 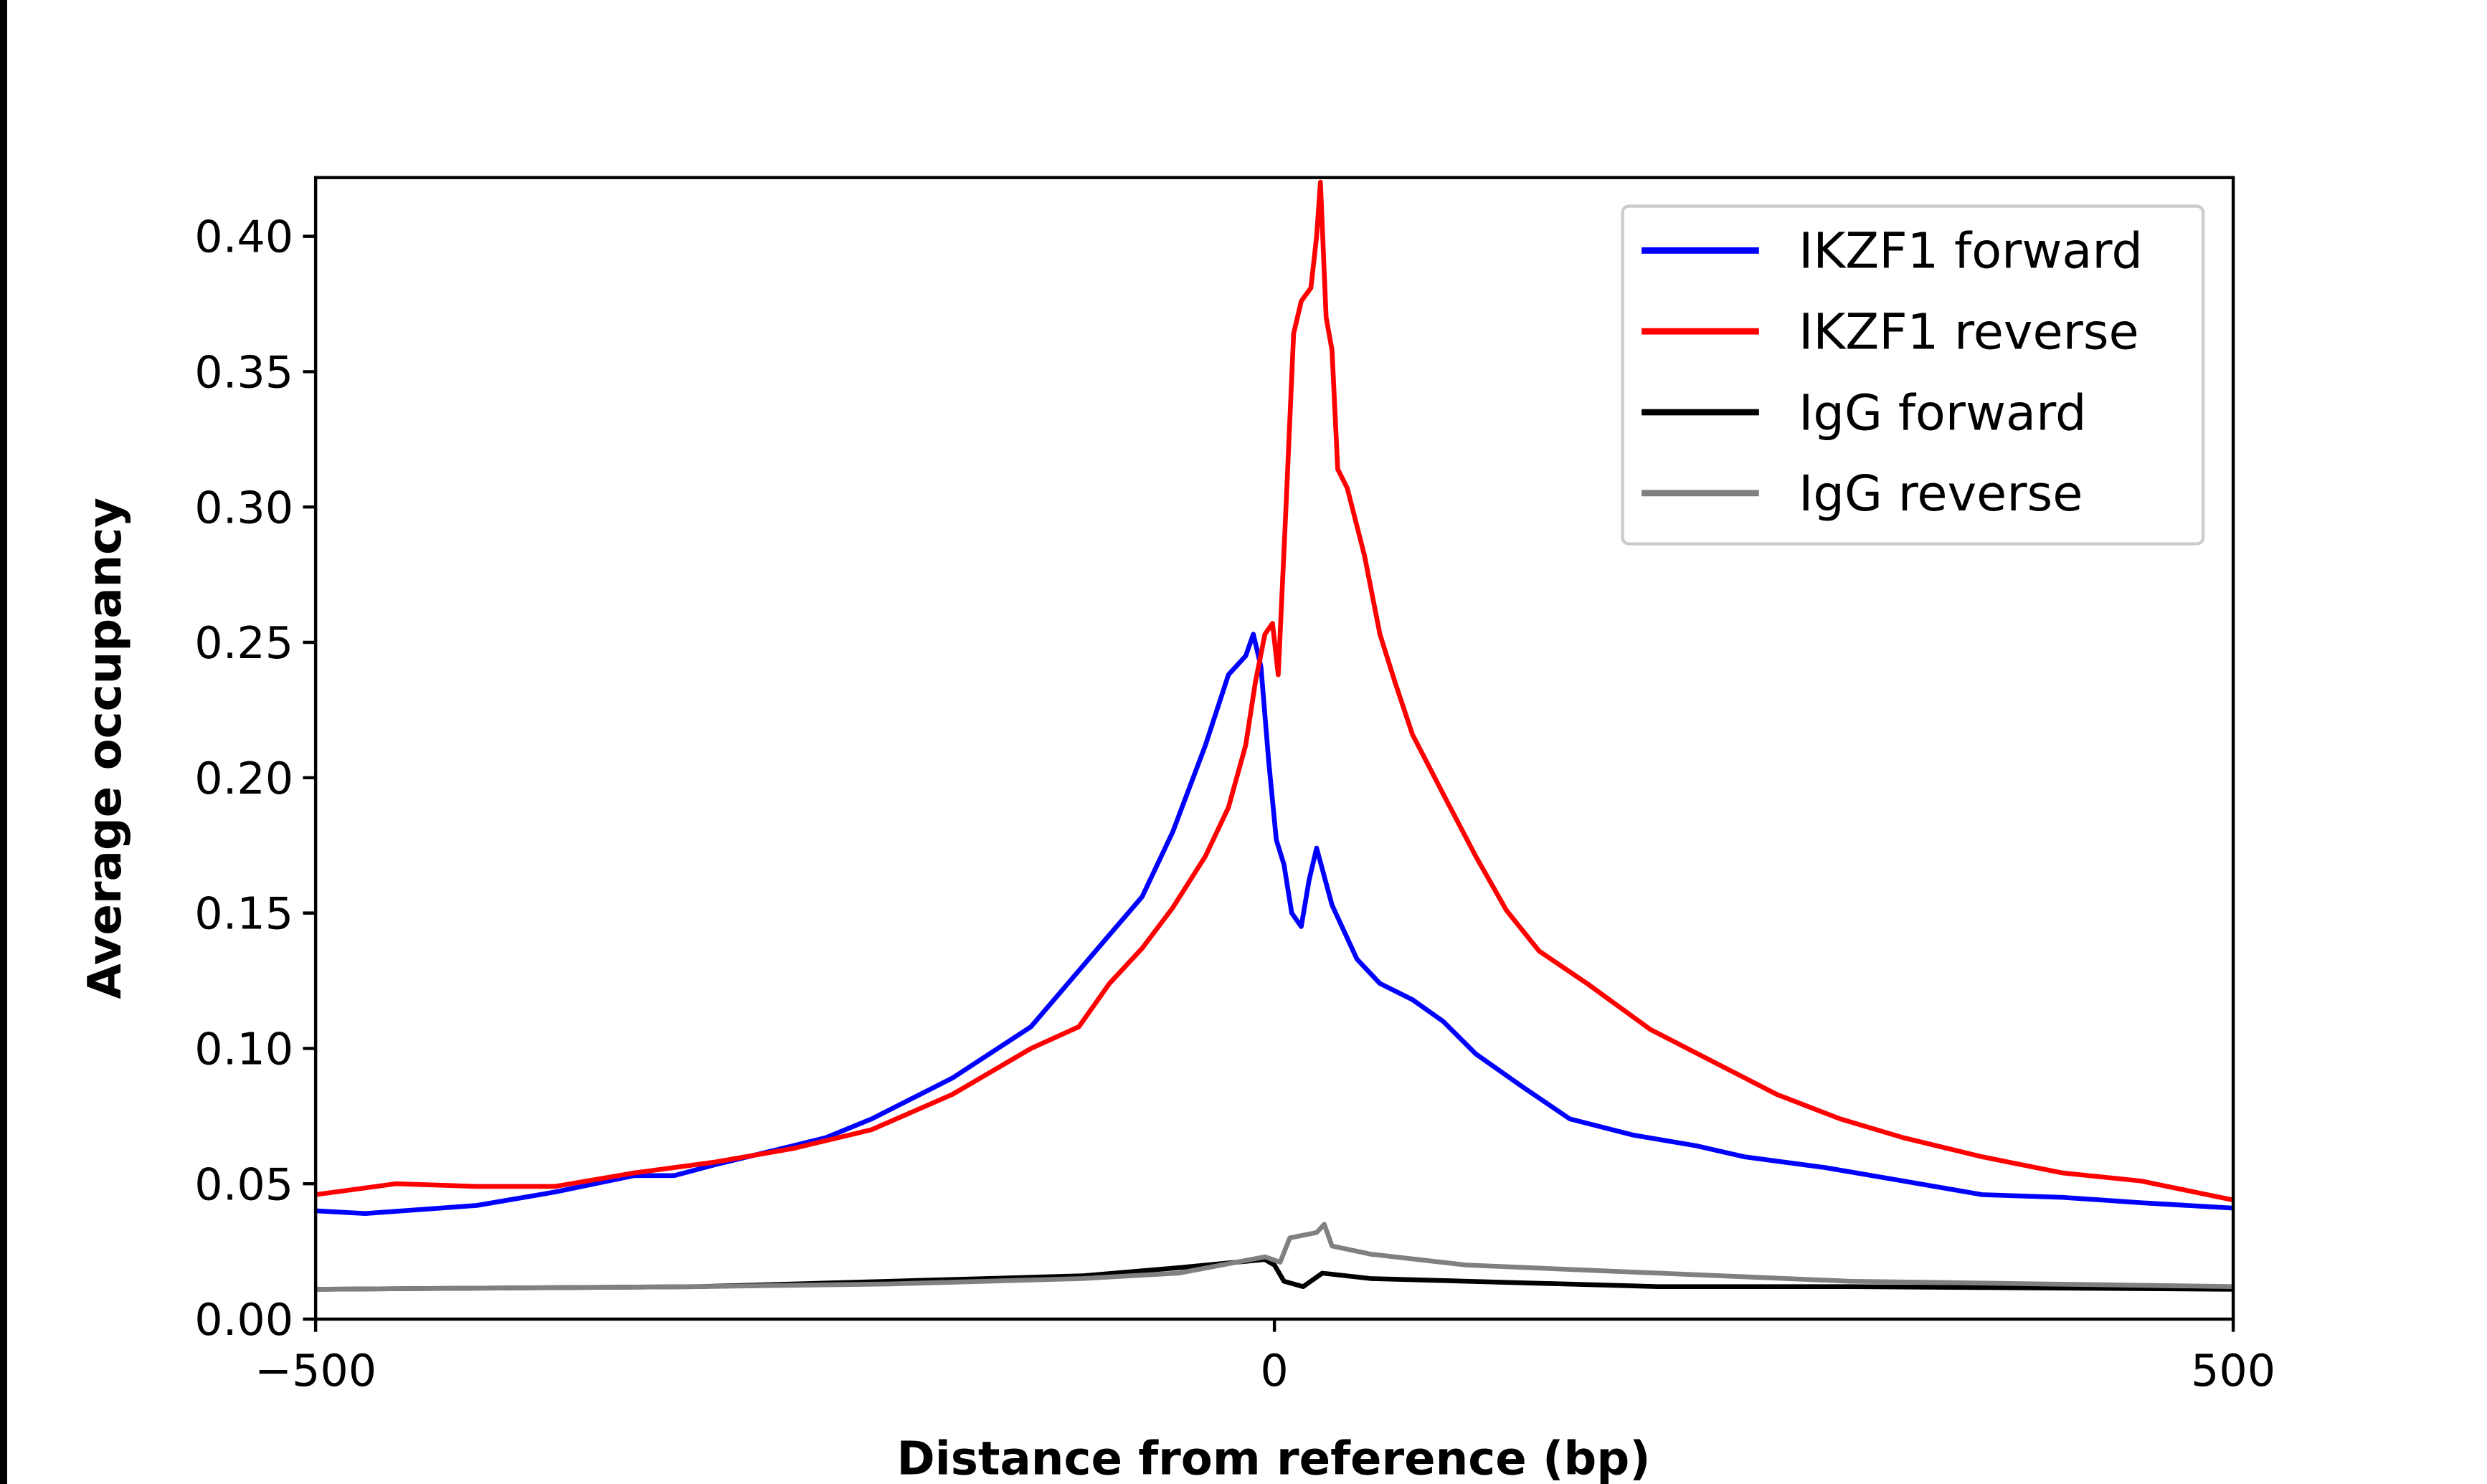 What do you see at coordinates (244, 1049) in the screenshot?
I see `y-tick-label: 0.10` at bounding box center [244, 1049].